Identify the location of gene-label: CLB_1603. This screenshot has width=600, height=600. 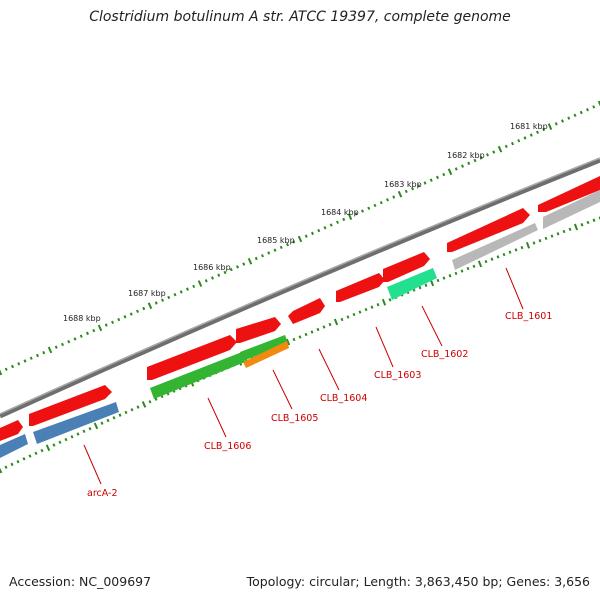
(397, 375).